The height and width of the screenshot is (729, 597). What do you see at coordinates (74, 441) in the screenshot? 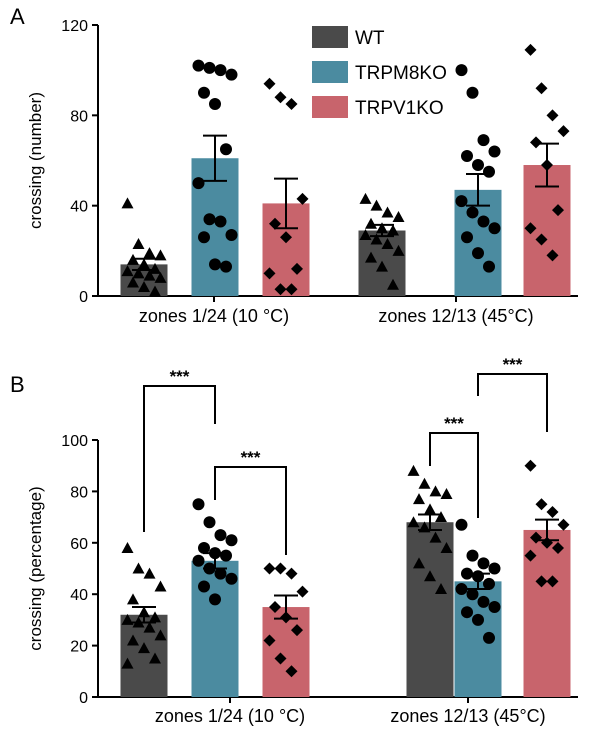
I see `y-tick-label: 100` at bounding box center [74, 441].